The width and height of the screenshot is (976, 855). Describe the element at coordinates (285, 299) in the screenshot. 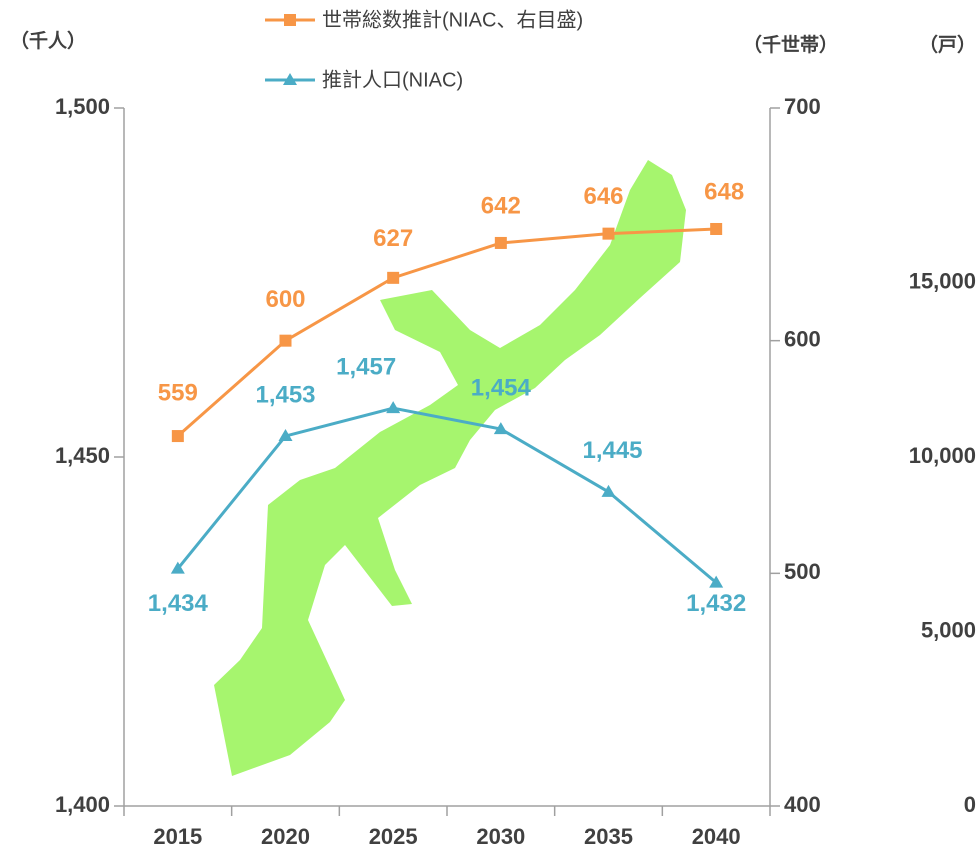

I see `value-label: 600` at that location.